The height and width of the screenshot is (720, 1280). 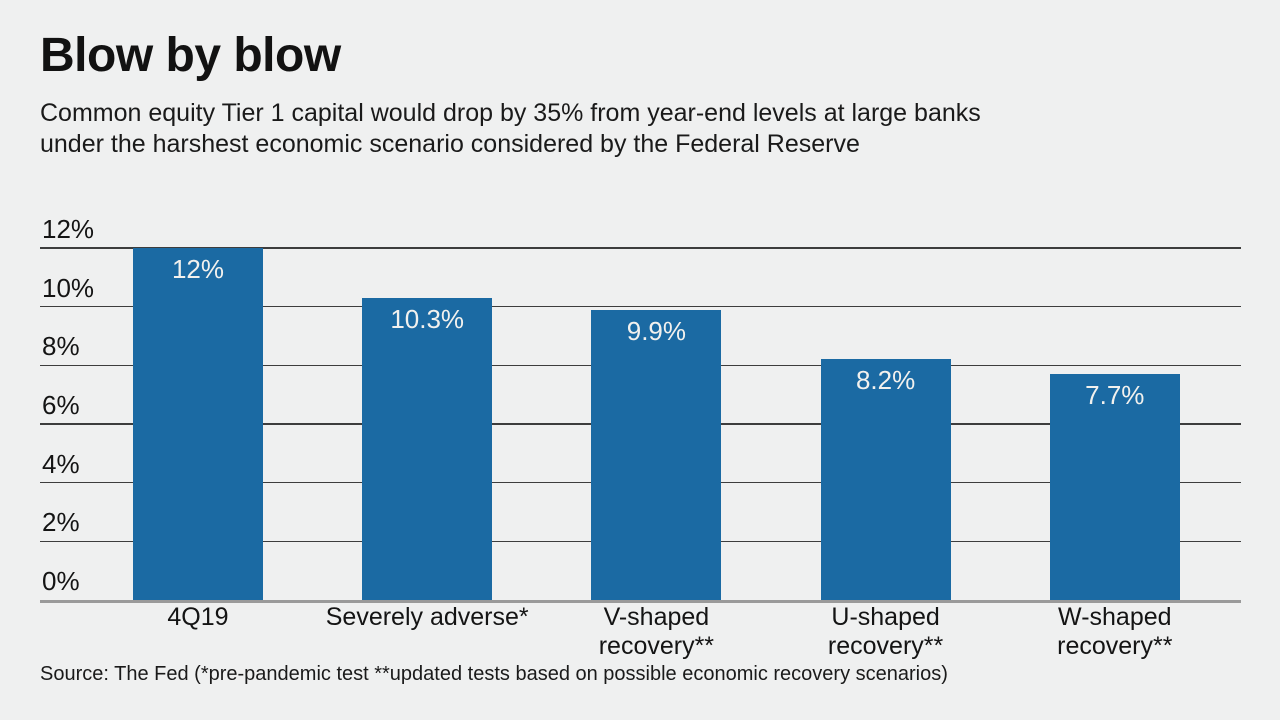 What do you see at coordinates (656, 330) in the screenshot?
I see `bar-value-label: 9.9%` at bounding box center [656, 330].